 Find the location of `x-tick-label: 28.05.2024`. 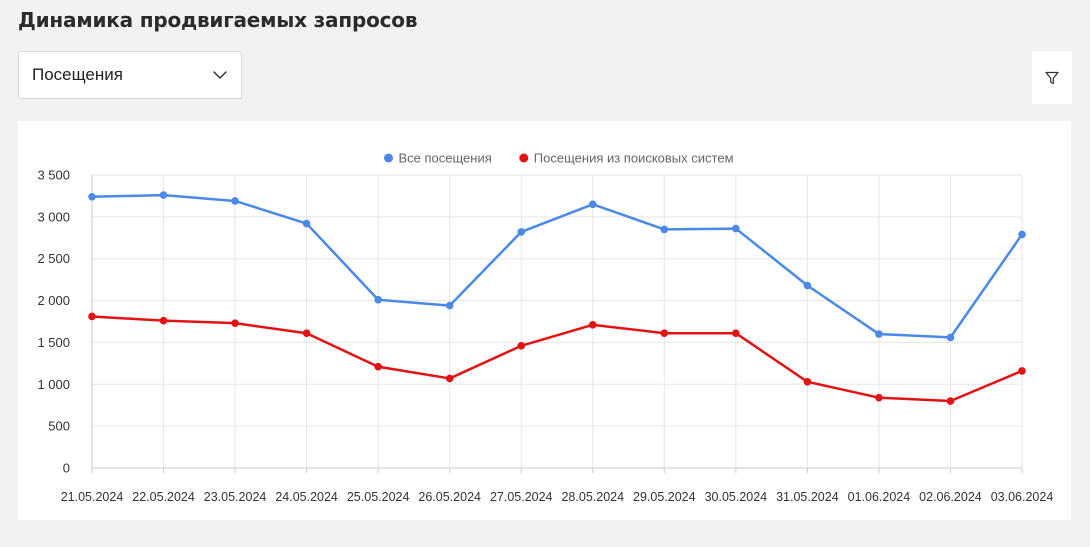

x-tick-label: 28.05.2024 is located at coordinates (592, 497).